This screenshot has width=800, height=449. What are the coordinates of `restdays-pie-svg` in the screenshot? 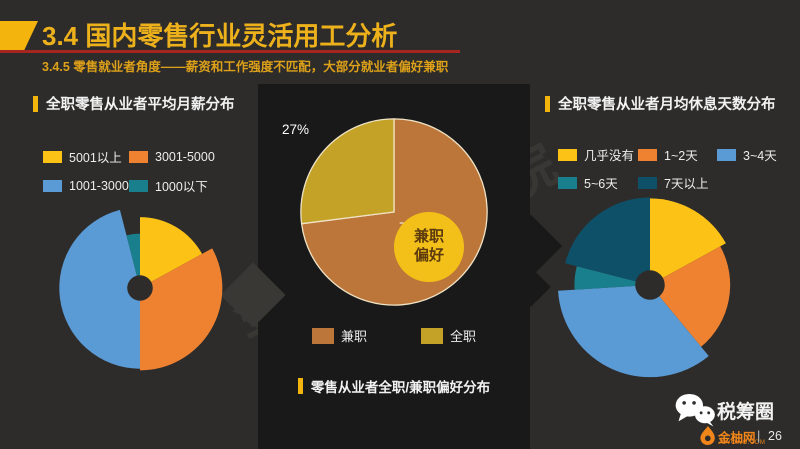 It's located at (644, 287).